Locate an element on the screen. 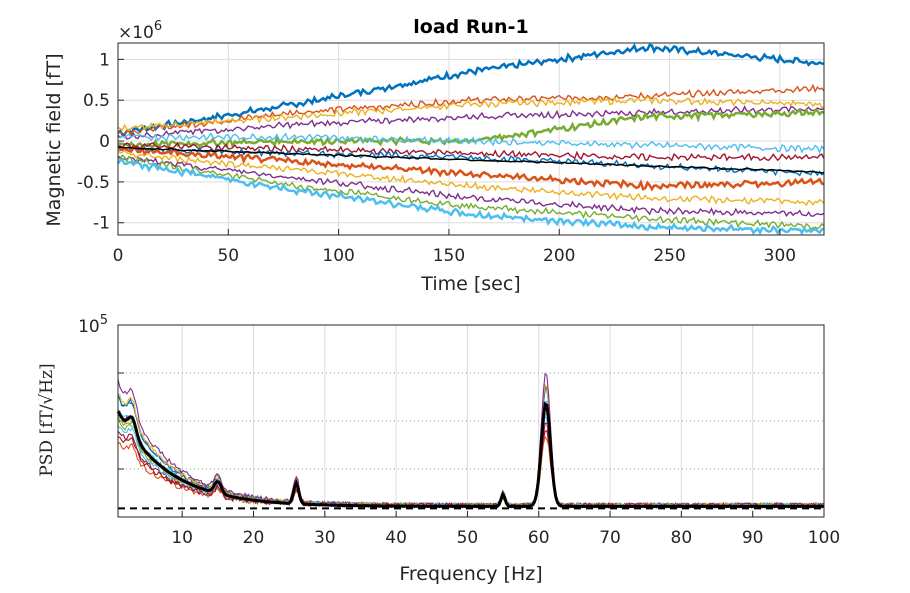  top-x-tick-label: 100 is located at coordinates (338, 256).